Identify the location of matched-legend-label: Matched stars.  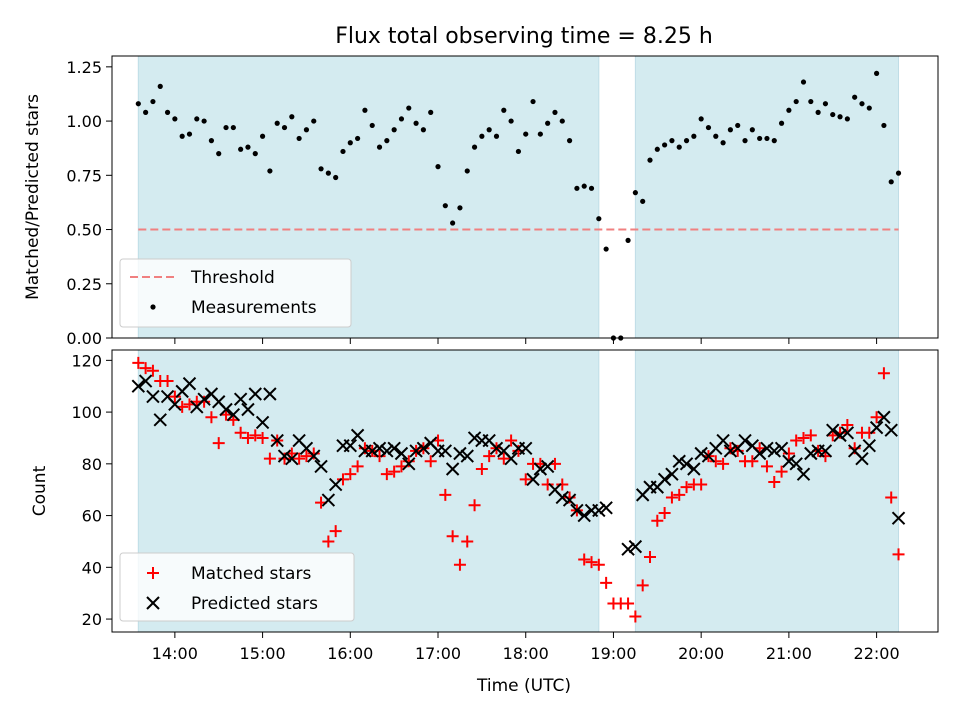
(251, 574).